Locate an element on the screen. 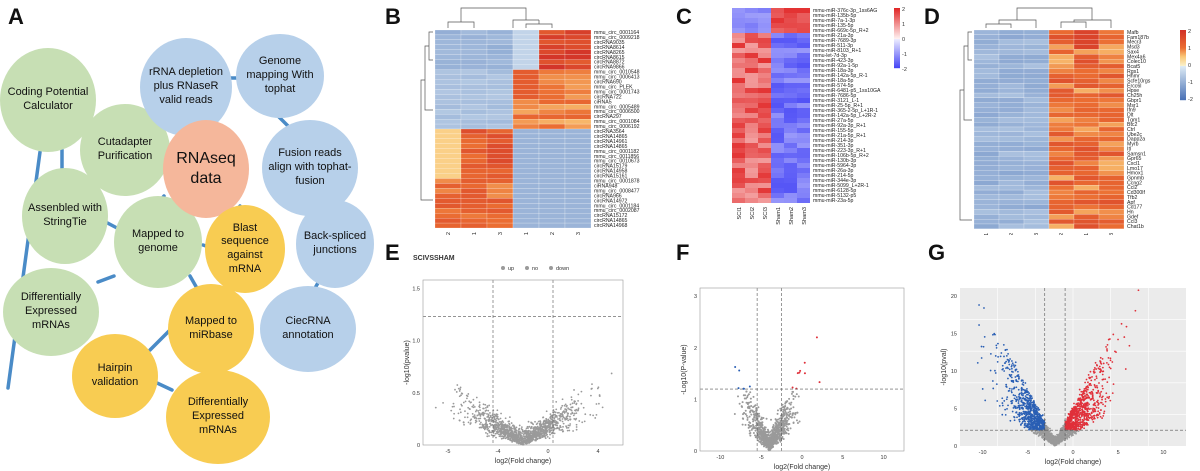 This screenshot has height=471, width=1200. node-genome-mapping: Genome mapping With tophat is located at coordinates (280, 76).